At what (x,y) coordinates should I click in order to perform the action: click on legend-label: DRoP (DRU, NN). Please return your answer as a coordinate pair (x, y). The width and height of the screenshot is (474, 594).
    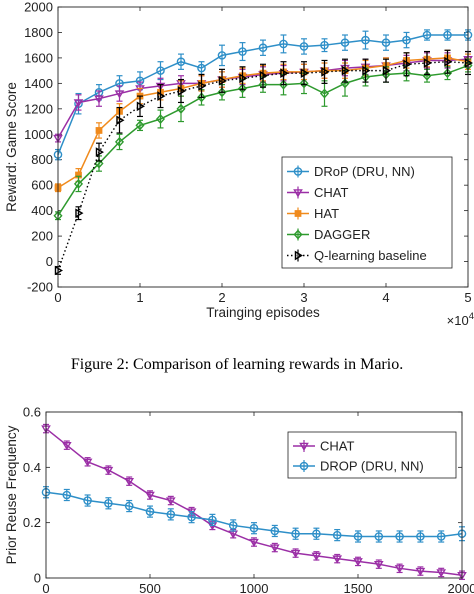
    Looking at the image, I should click on (364, 171).